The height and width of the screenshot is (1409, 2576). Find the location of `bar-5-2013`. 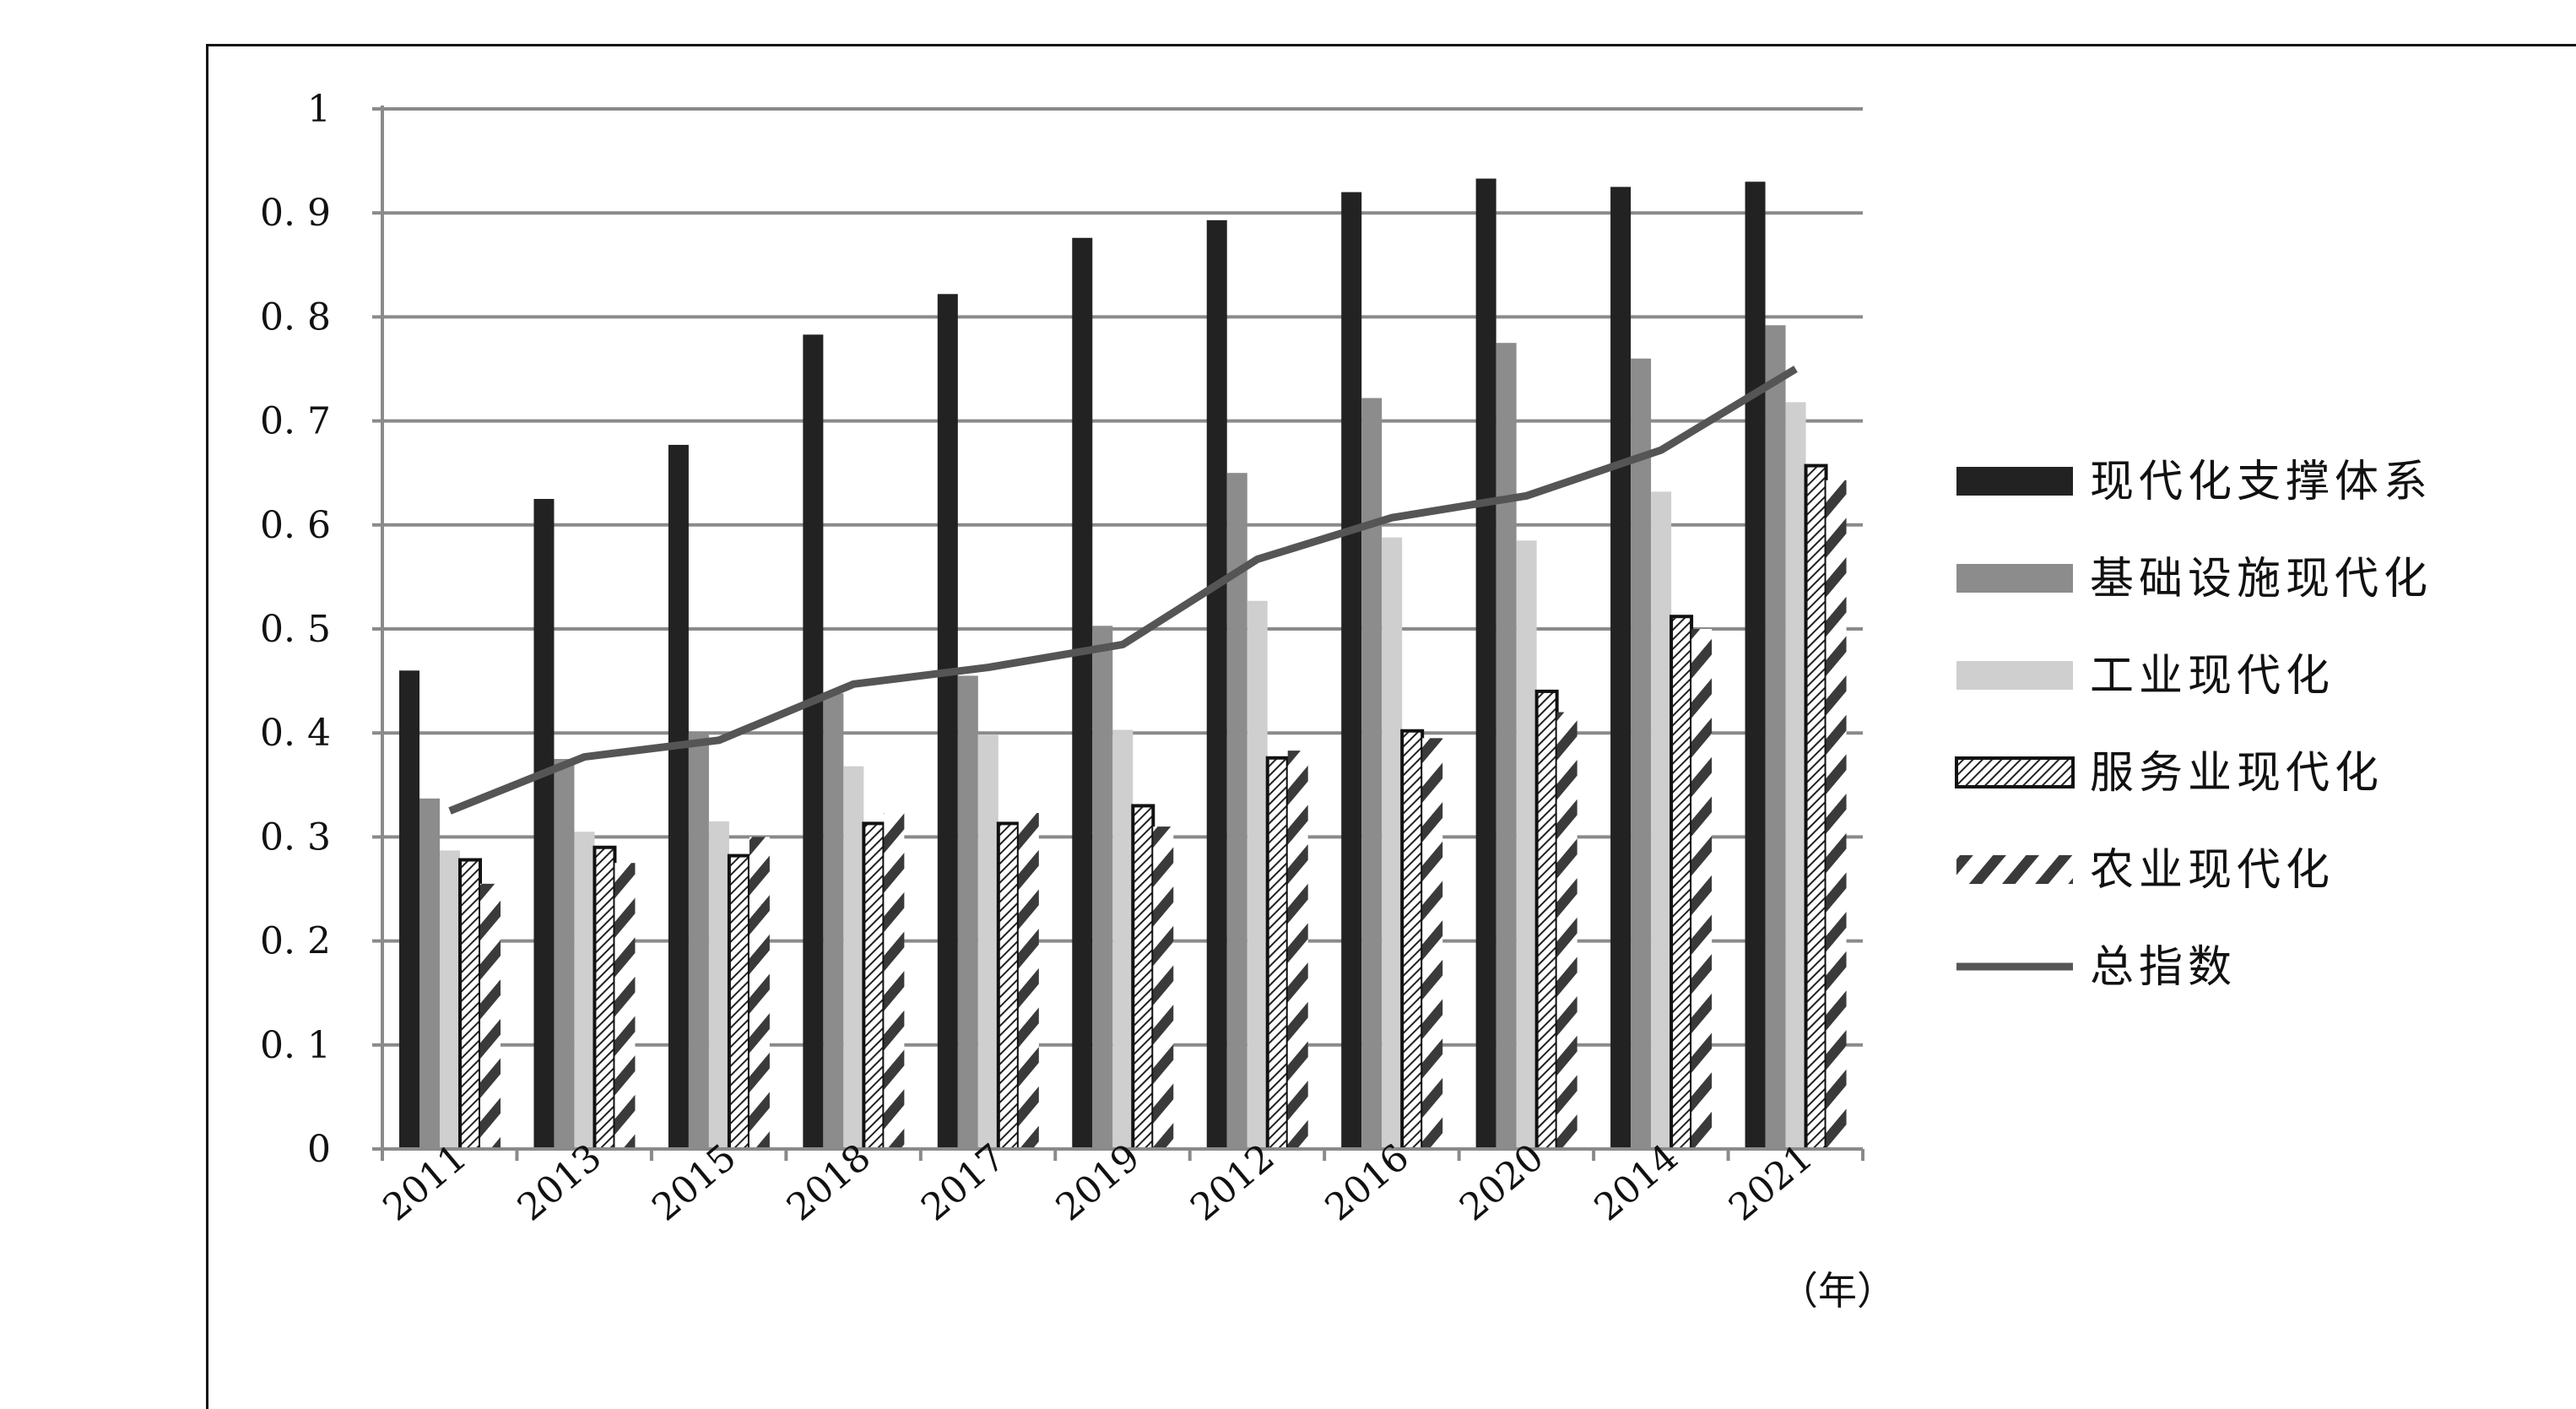

bar-5-2013 is located at coordinates (625, 1006).